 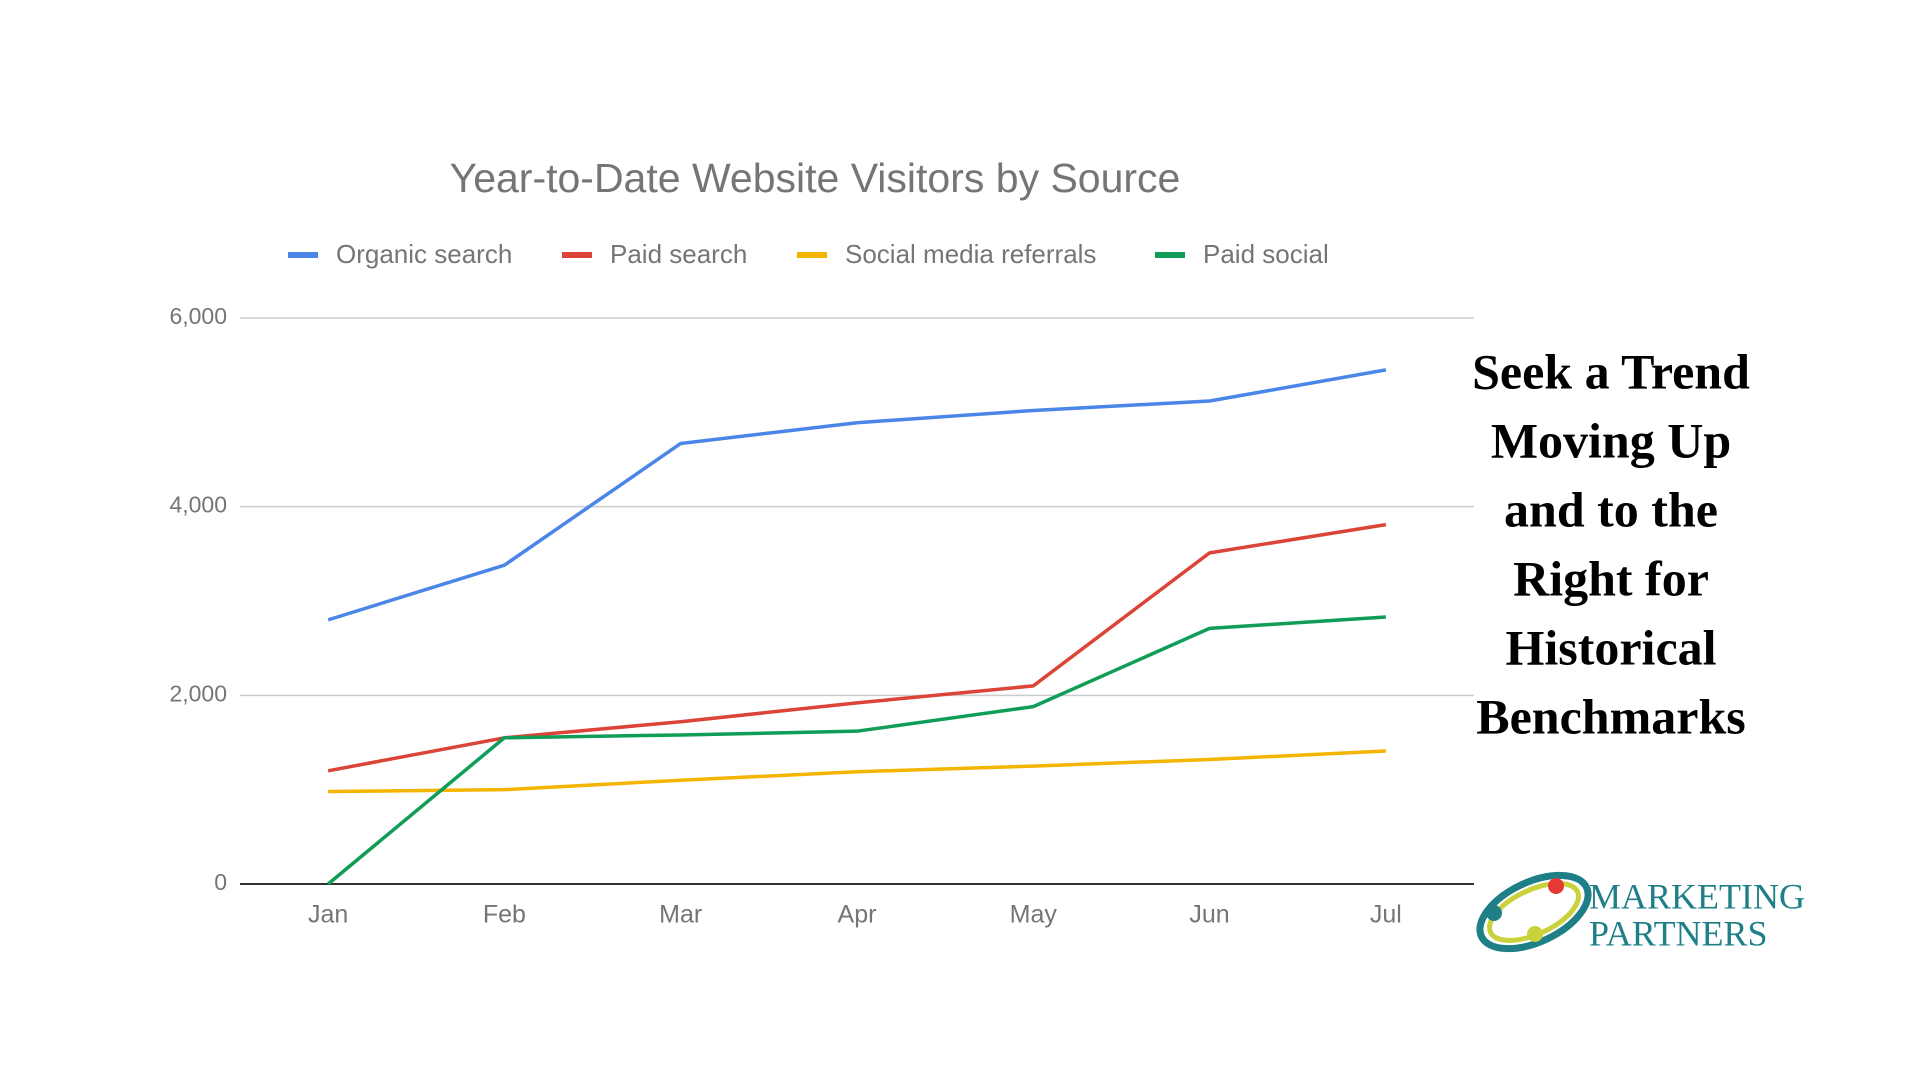 What do you see at coordinates (1697, 896) in the screenshot?
I see `logo-text: MARKETING` at bounding box center [1697, 896].